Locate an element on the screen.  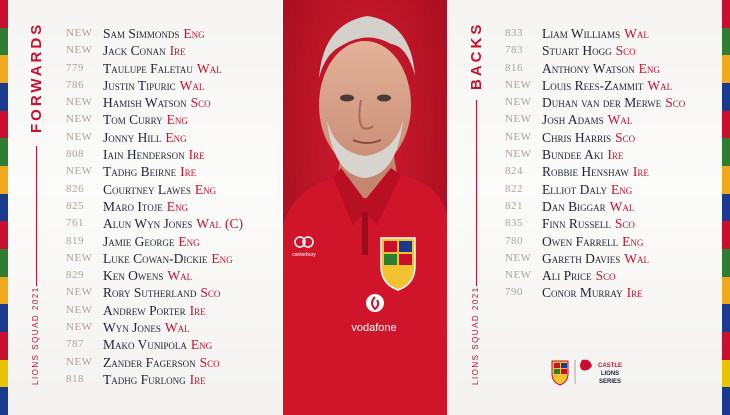
player-name-cell: Sam Simmonds Eng is located at coordinates (154, 33).